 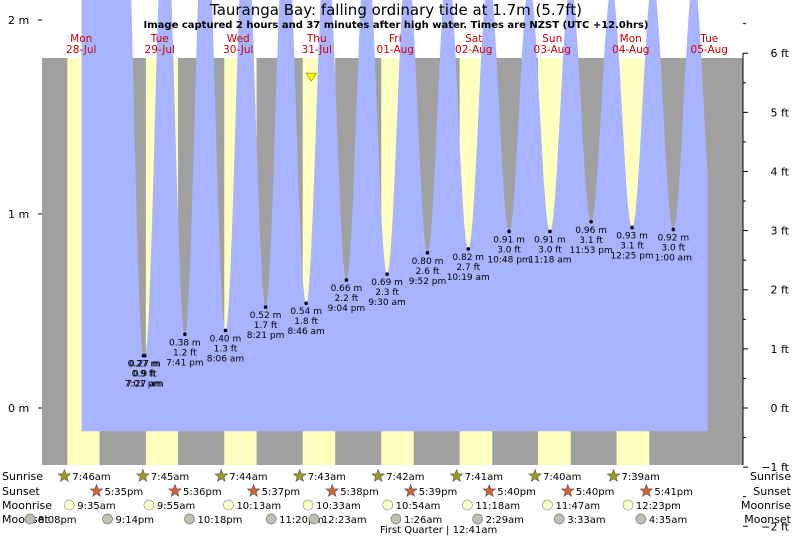 I want to click on sunrise-time: 7:45am, so click(x=170, y=477).